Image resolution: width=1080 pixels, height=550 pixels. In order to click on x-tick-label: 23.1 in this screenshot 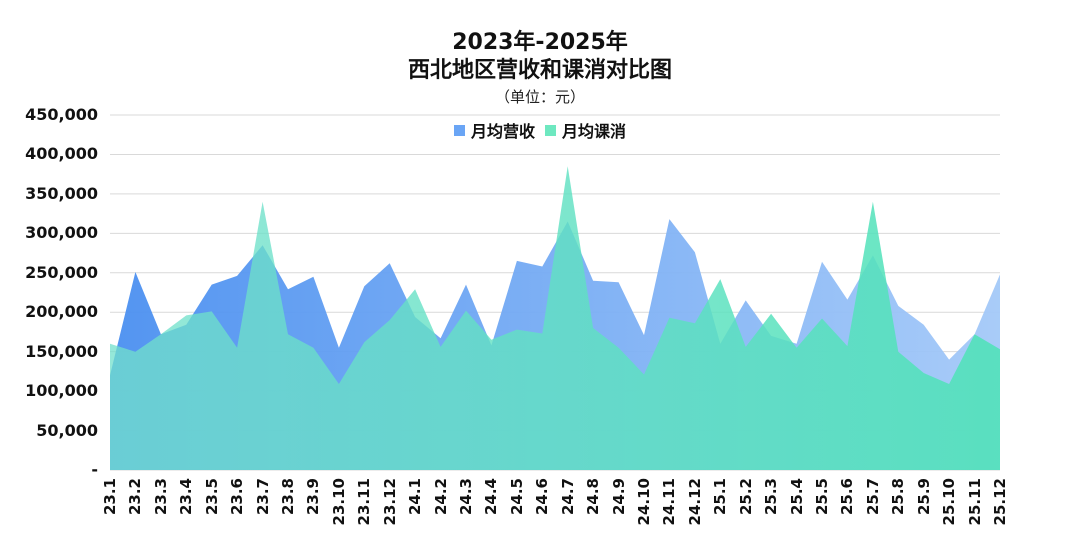, I will do `click(110, 497)`.